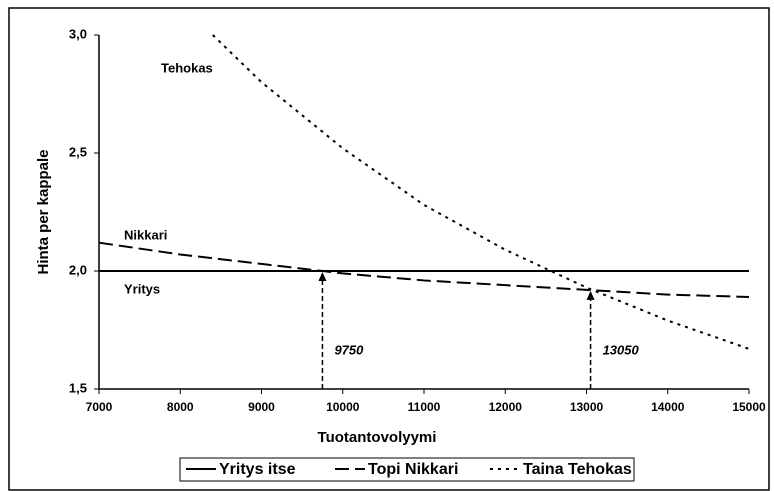  I want to click on legend-label: Yritys itse, so click(257, 469).